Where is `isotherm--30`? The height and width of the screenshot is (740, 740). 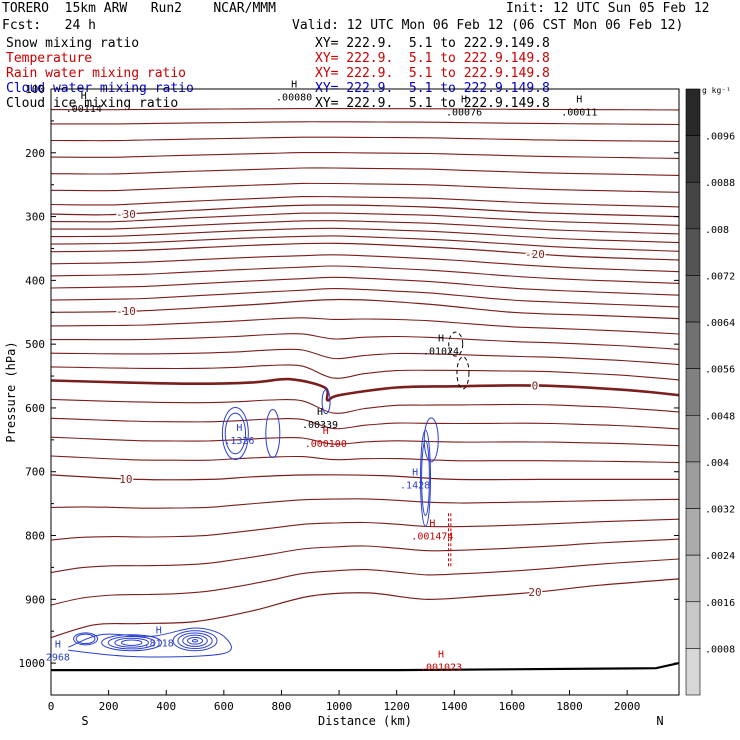
isotherm--30 is located at coordinates (365, 211).